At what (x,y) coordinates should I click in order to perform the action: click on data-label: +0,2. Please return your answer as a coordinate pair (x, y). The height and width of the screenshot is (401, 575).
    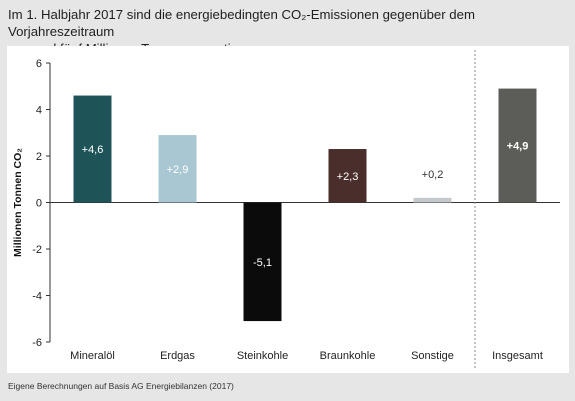
    Looking at the image, I should click on (433, 175).